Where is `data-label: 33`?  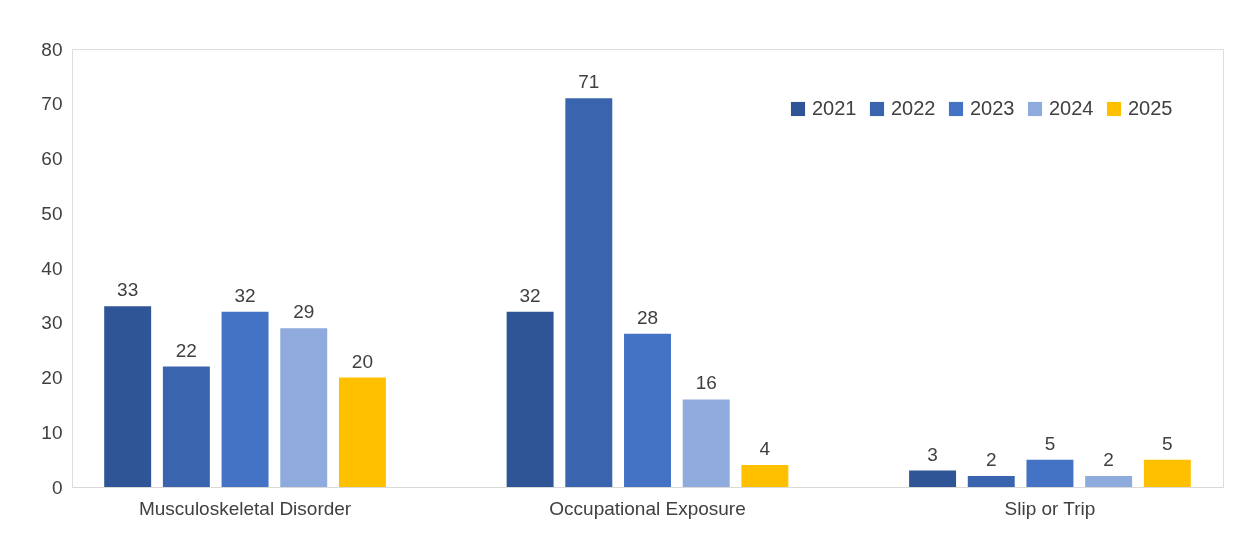 data-label: 33 is located at coordinates (128, 290).